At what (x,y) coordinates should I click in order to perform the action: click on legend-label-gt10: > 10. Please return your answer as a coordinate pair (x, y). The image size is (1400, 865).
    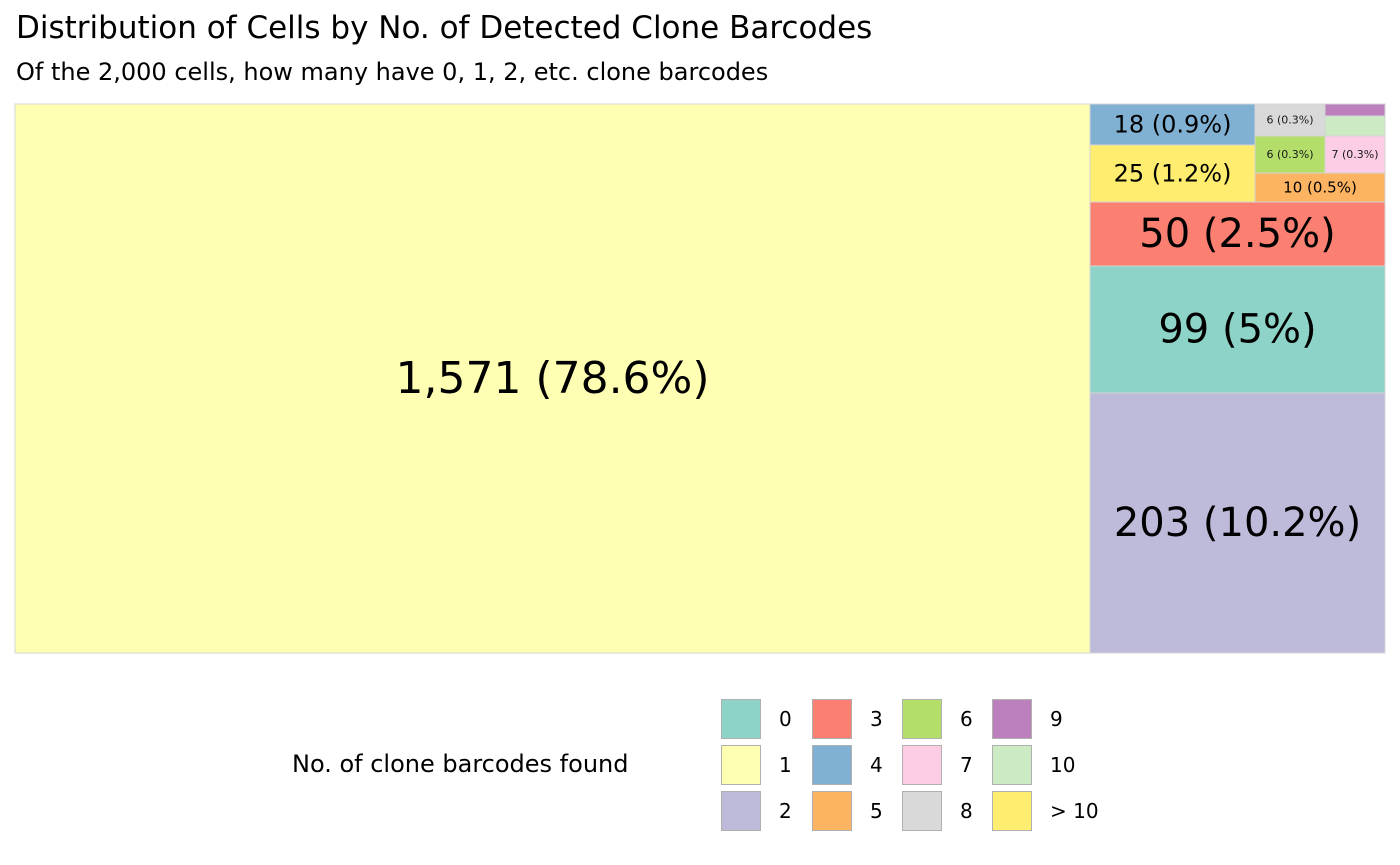
    Looking at the image, I should click on (1074, 811).